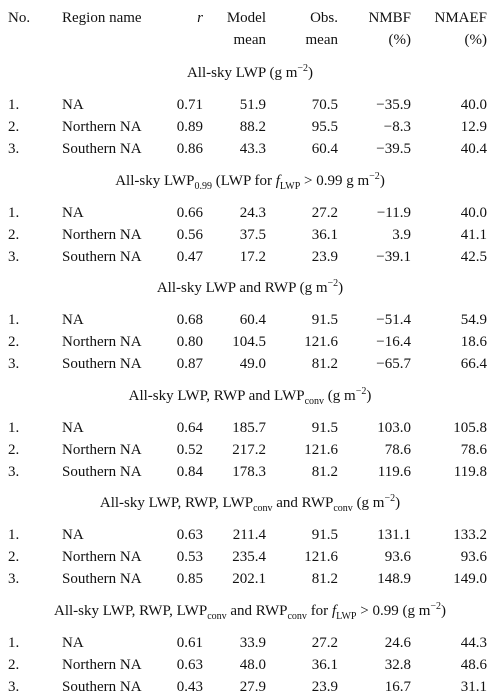 This screenshot has width=500, height=697. I want to click on header-cell: Region name, so click(102, 18).